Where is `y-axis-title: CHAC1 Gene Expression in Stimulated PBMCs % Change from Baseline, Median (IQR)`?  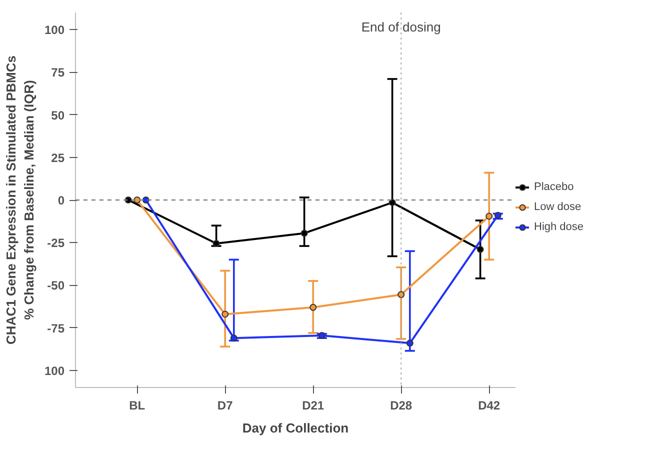
y-axis-title: CHAC1 Gene Expression in Stimulated PBMCs % Change from Baseline, Median (IQR) is located at coordinates (19, 200).